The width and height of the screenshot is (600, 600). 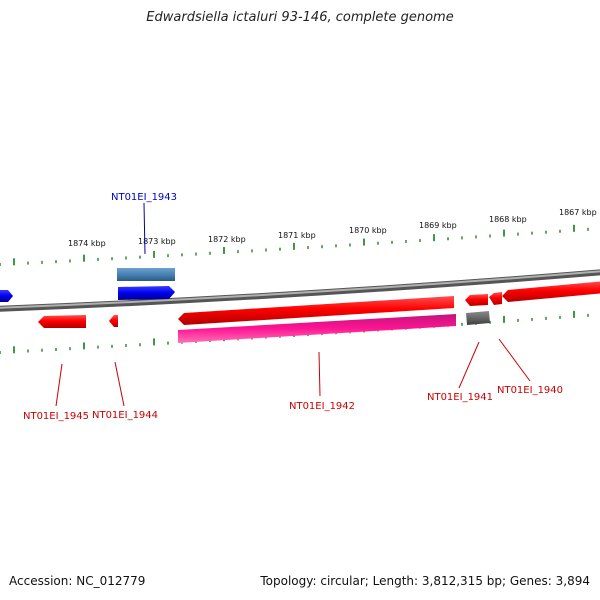 What do you see at coordinates (368, 230) in the screenshot?
I see `scale-label-1870: 1870 kbp` at bounding box center [368, 230].